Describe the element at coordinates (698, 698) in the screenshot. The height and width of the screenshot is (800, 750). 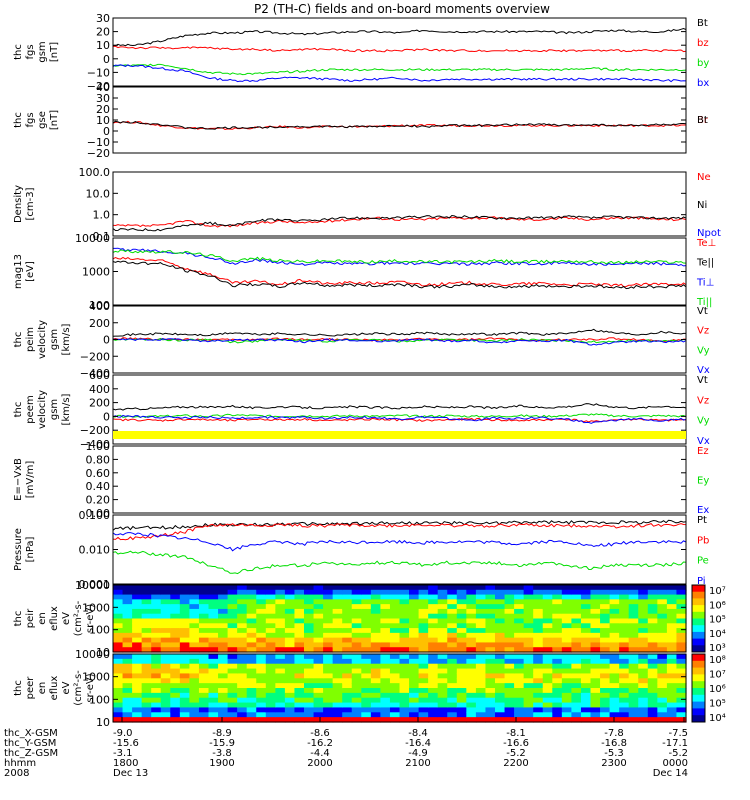
I see `colorbar-segment` at that location.